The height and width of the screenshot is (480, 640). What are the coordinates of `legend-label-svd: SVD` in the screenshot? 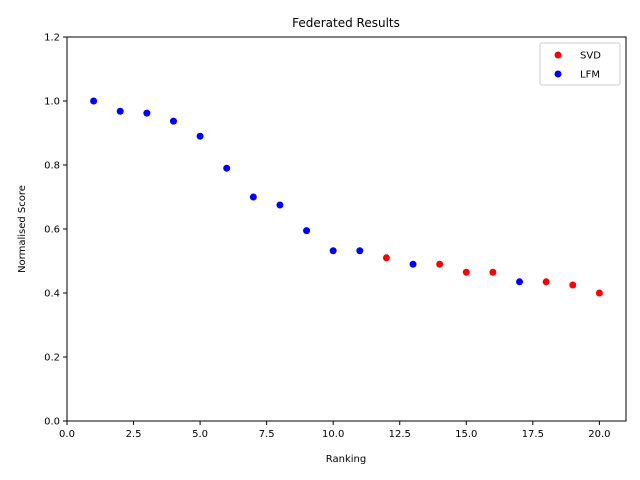 It's located at (590, 56).